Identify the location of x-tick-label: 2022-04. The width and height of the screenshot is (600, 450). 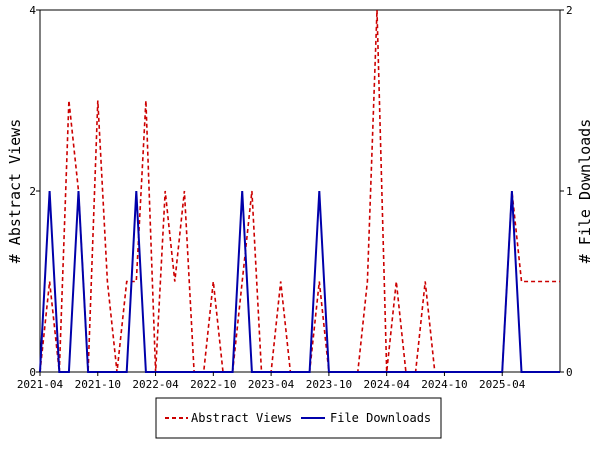
(155, 384).